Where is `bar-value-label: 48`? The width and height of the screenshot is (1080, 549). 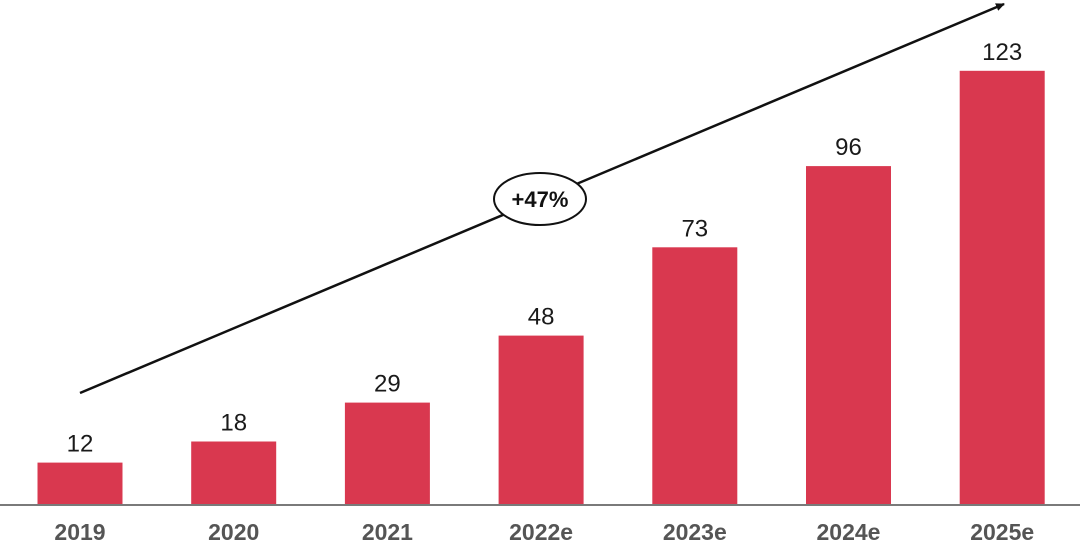
bar-value-label: 48 is located at coordinates (541, 317).